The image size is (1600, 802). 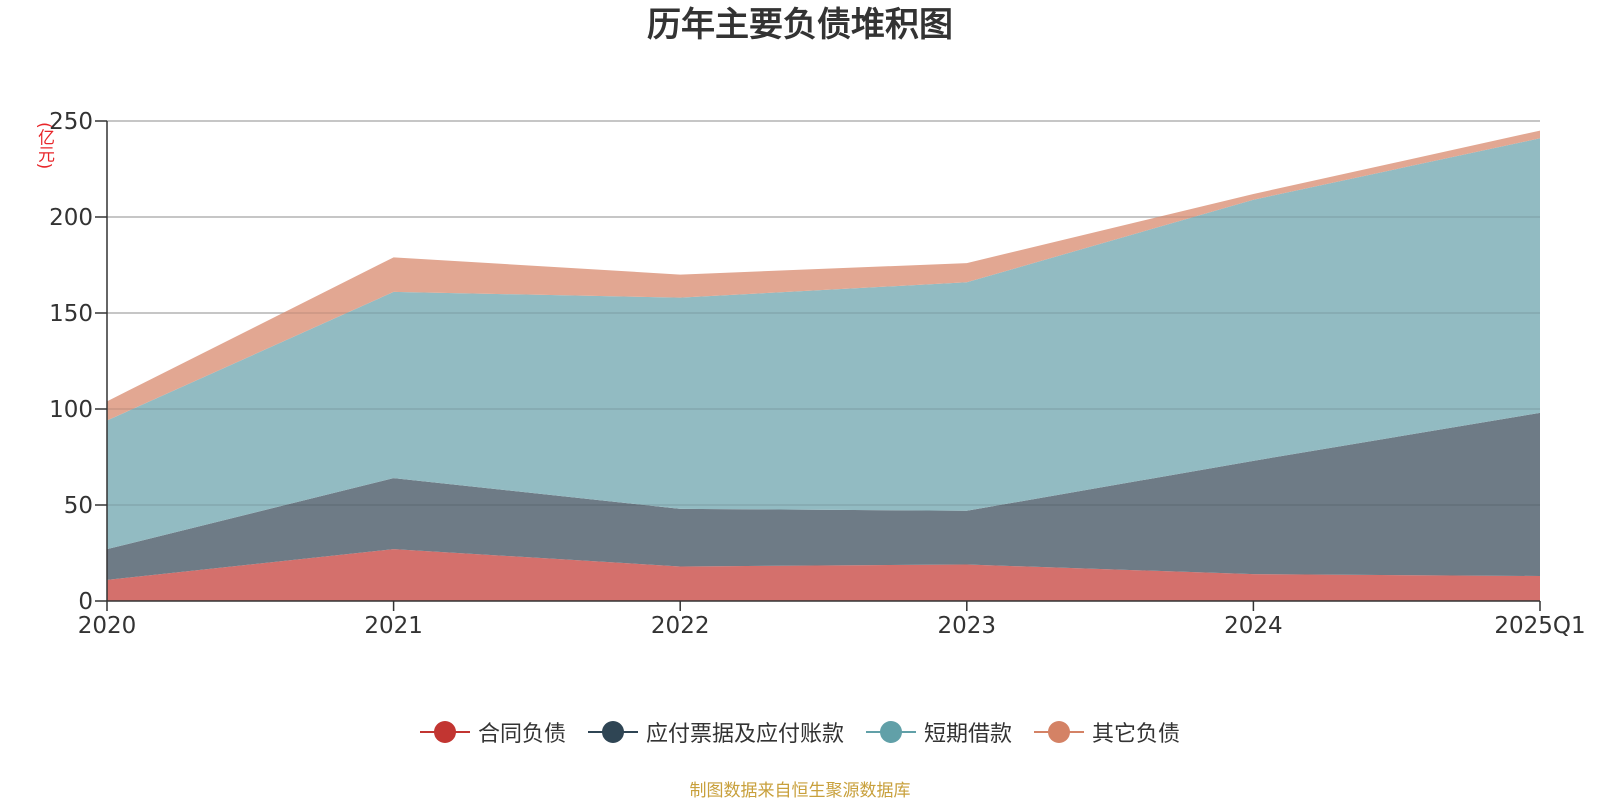 I want to click on legend: 合同负债 应付票据及应付账款 短期借款 其它负债, so click(x=800, y=732).